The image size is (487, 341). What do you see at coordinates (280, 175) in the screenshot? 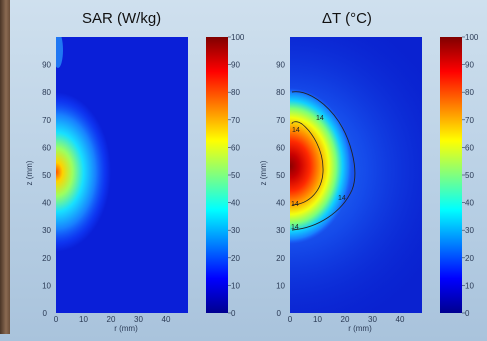
I see `dt-y-tick-label: 50` at bounding box center [280, 175].